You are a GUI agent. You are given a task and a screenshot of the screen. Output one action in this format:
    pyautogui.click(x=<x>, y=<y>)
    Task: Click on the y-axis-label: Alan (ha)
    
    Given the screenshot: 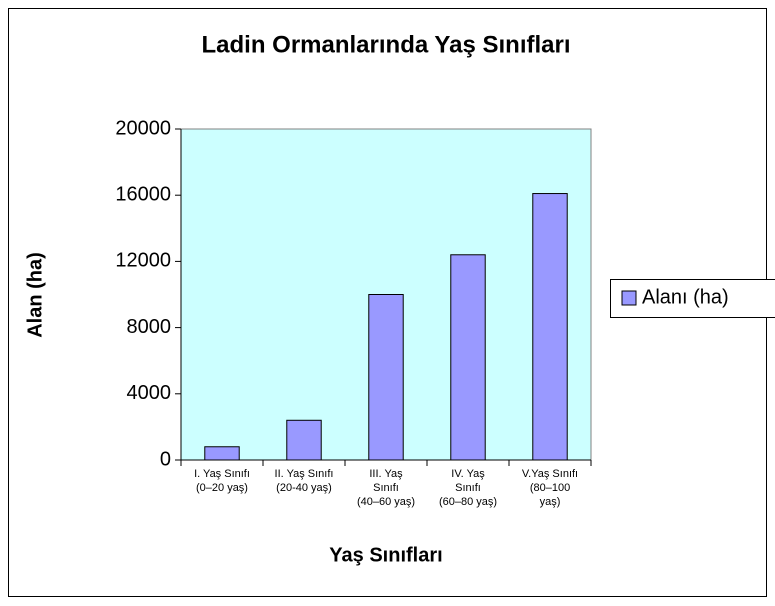 What is the action you would take?
    pyautogui.click(x=35, y=295)
    